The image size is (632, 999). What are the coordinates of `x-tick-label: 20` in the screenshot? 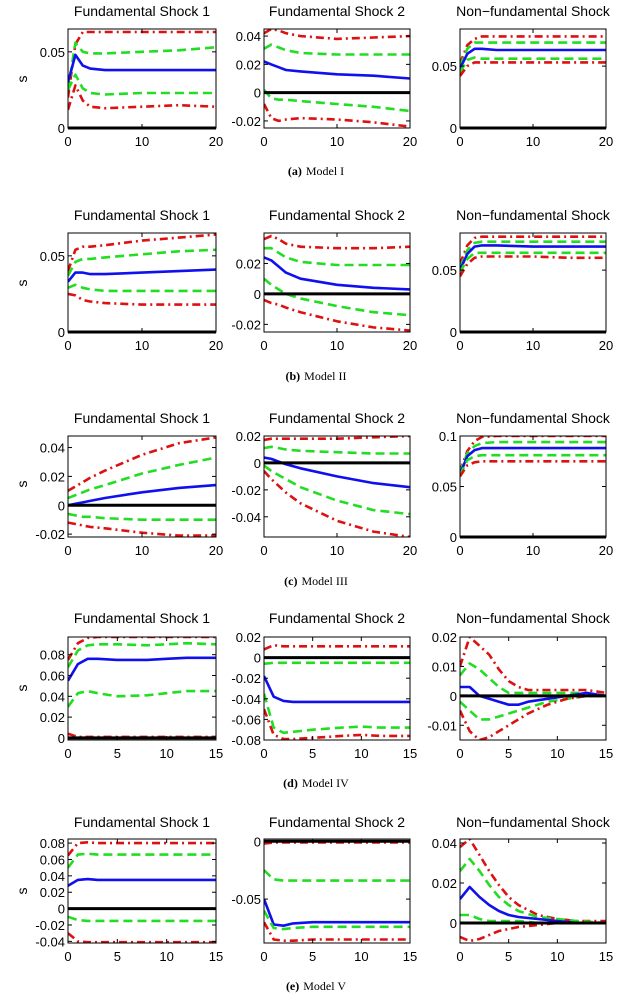 It's located at (216, 141).